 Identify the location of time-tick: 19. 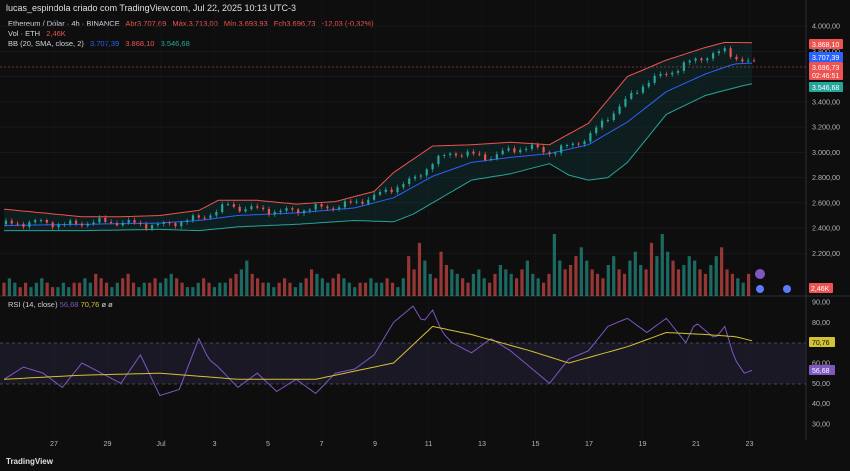
(643, 443).